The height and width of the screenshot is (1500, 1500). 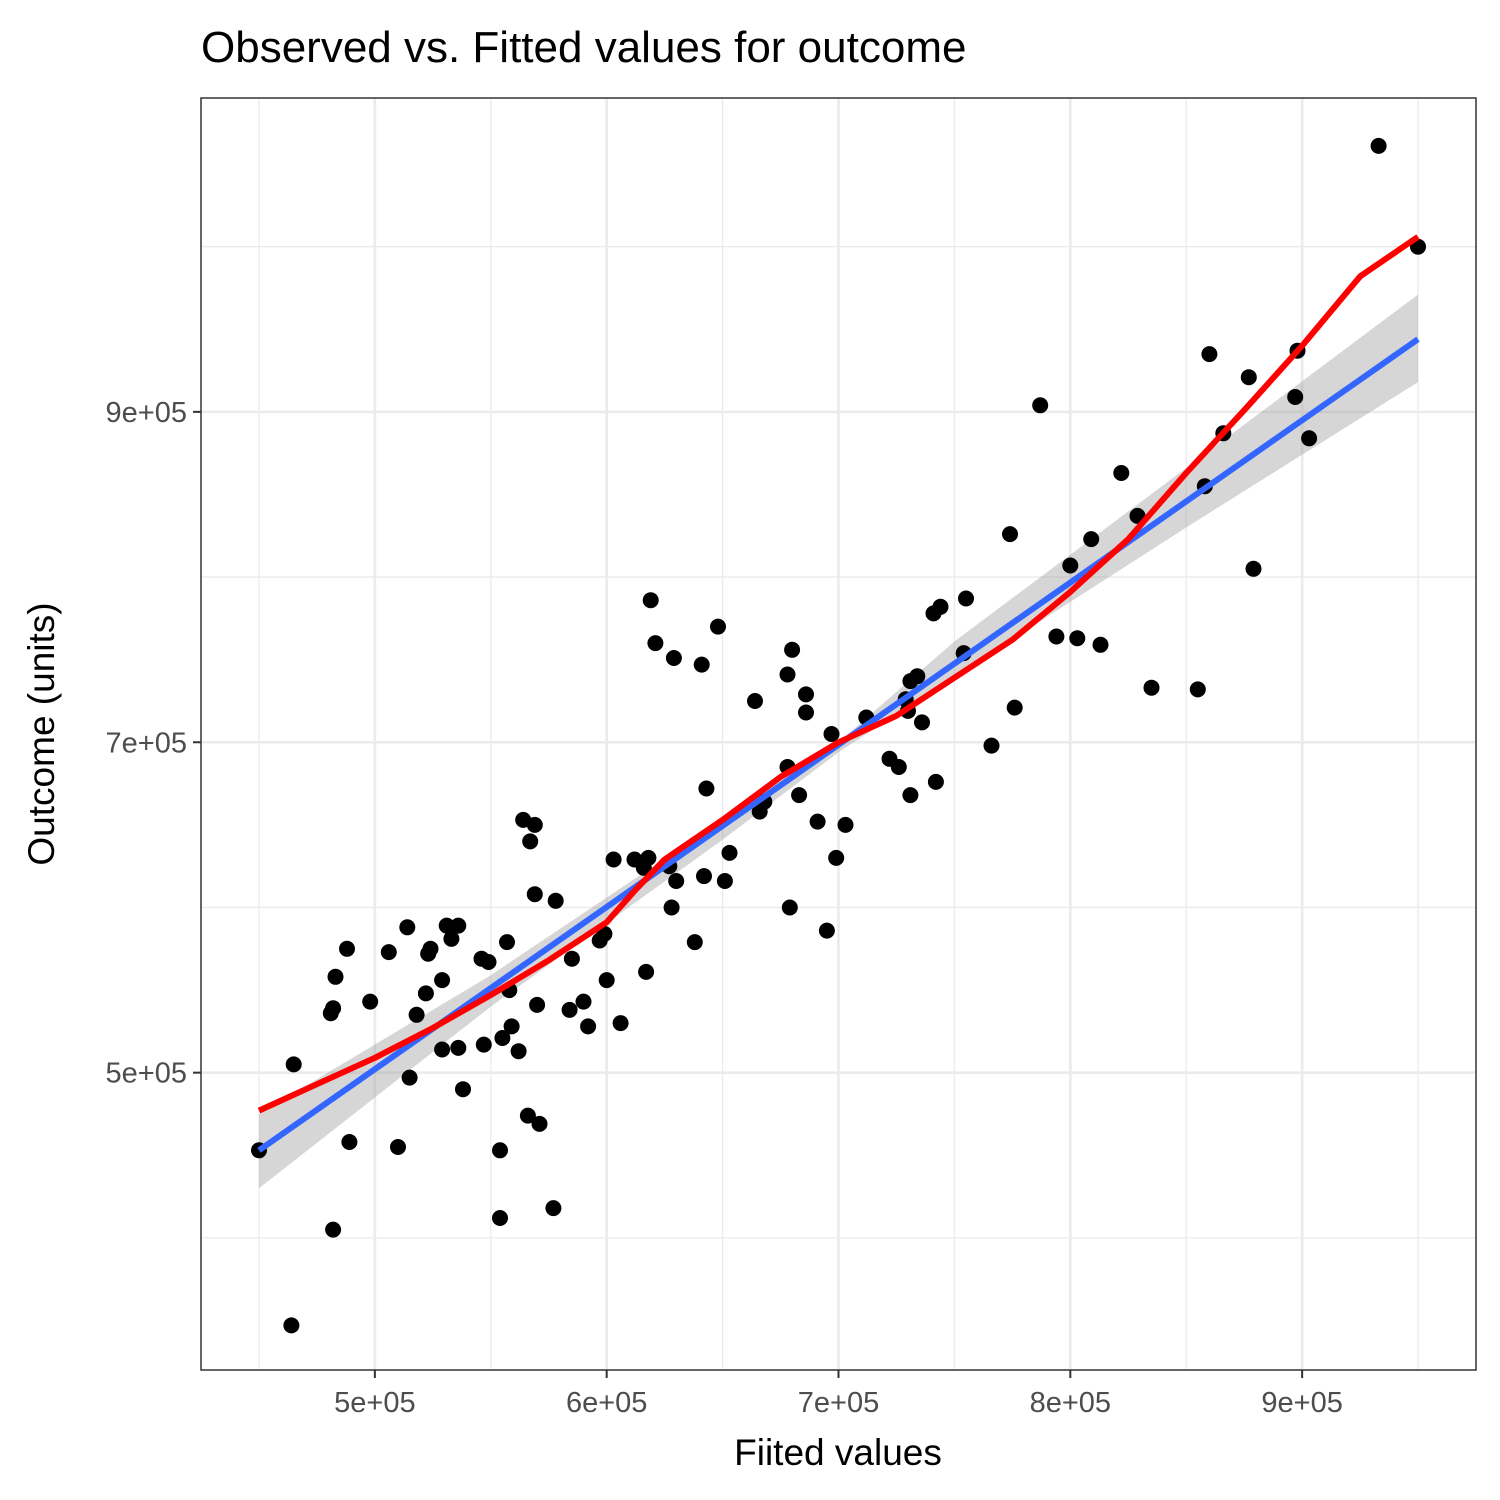 What do you see at coordinates (838, 1452) in the screenshot?
I see `x-axis-title: Fiited values` at bounding box center [838, 1452].